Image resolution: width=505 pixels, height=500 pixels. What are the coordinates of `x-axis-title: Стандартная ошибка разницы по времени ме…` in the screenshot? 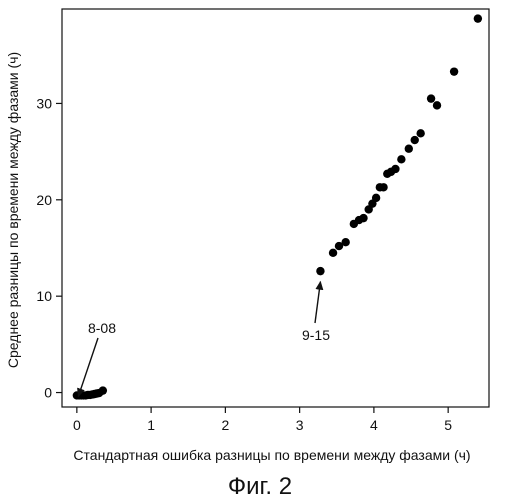 It's located at (271, 455).